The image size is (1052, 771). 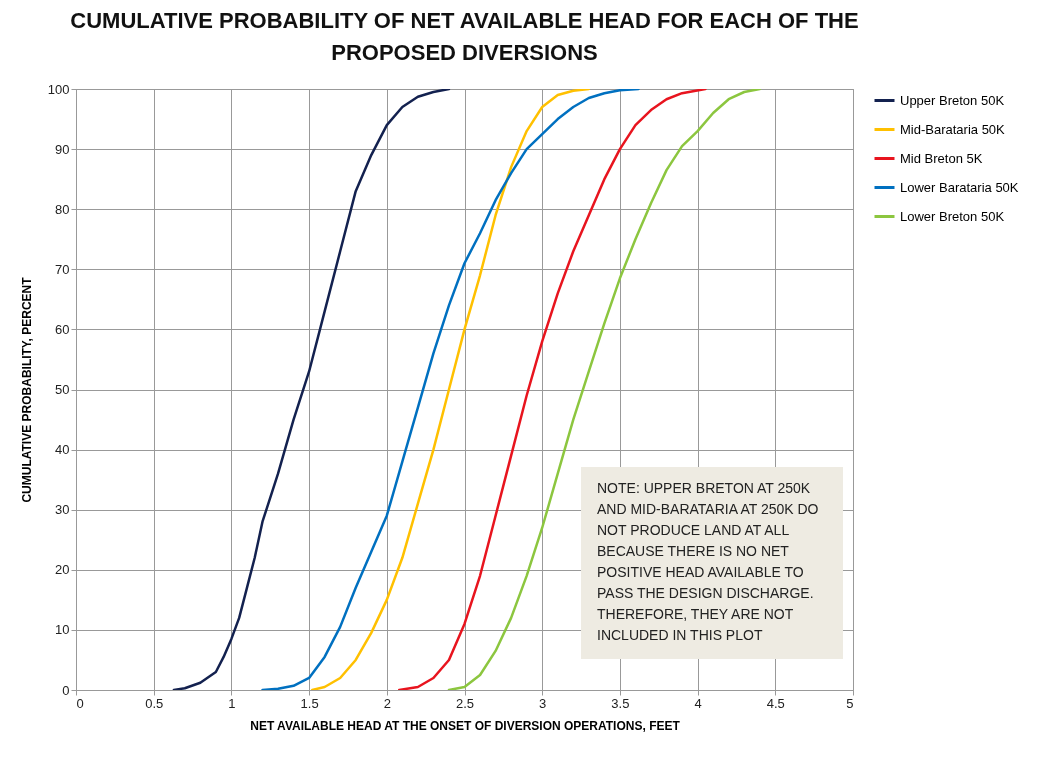 What do you see at coordinates (62, 329) in the screenshot?
I see `y-tick-label: 60` at bounding box center [62, 329].